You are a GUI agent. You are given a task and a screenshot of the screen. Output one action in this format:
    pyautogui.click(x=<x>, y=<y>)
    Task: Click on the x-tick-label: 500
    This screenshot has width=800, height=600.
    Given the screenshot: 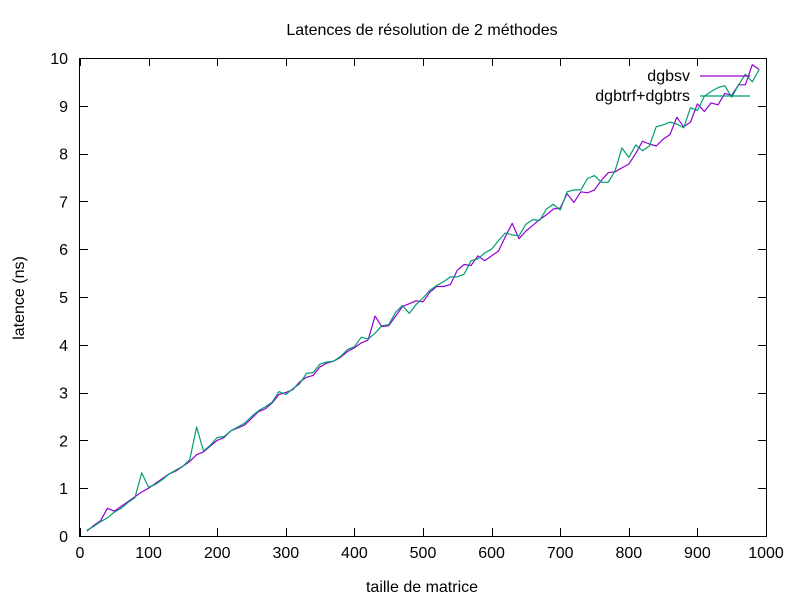 What is the action you would take?
    pyautogui.click(x=423, y=553)
    